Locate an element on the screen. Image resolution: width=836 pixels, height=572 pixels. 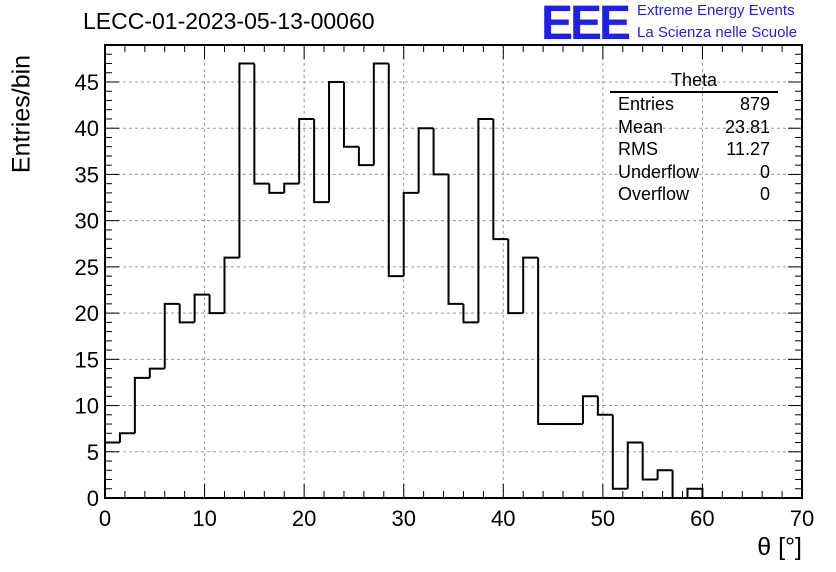
stat-row-mean: Mean 23.81 is located at coordinates (694, 127).